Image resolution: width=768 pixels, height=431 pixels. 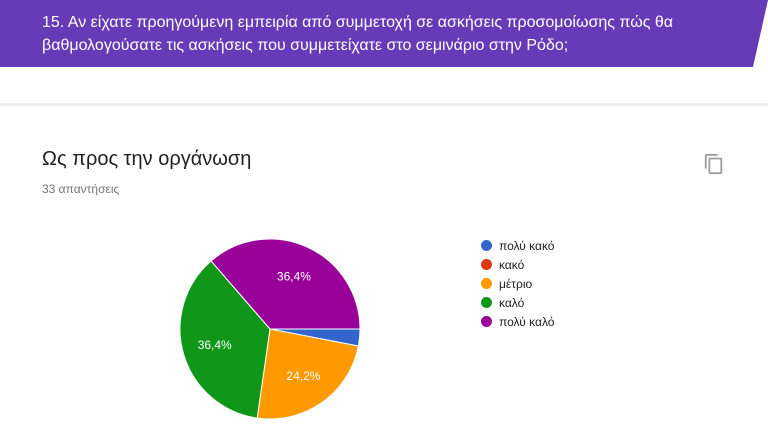 What do you see at coordinates (81, 189) in the screenshot?
I see `response-count: 33 απαντήσεις` at bounding box center [81, 189].